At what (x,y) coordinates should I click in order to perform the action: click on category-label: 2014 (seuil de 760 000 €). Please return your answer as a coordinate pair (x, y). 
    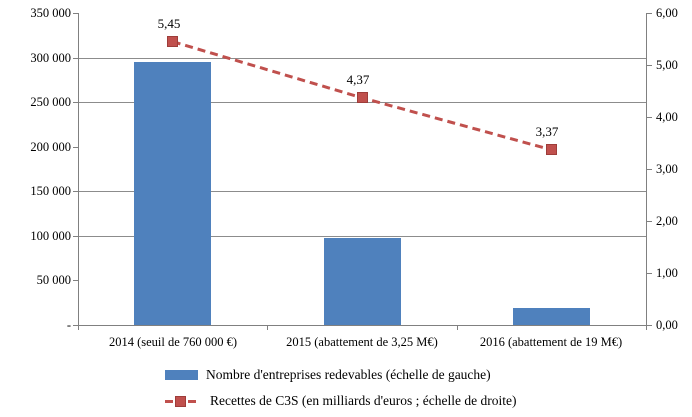
    Looking at the image, I should click on (173, 342).